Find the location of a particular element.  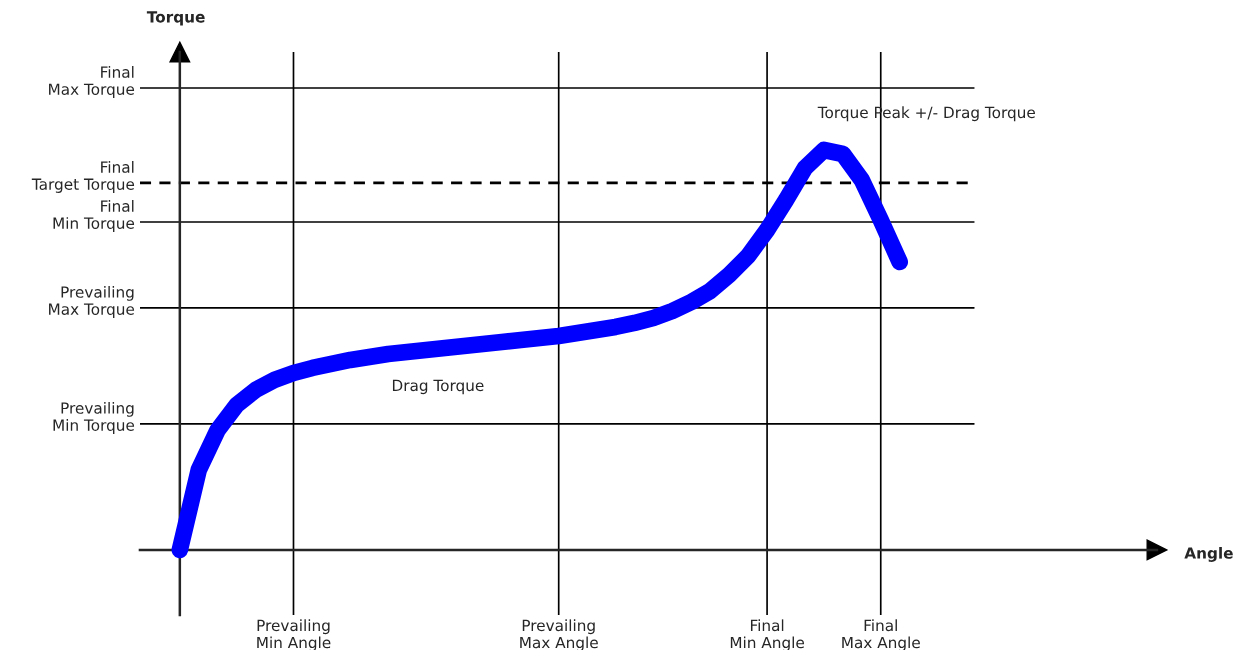

ref-line-label: Prevailing Max Torque is located at coordinates (92, 302).